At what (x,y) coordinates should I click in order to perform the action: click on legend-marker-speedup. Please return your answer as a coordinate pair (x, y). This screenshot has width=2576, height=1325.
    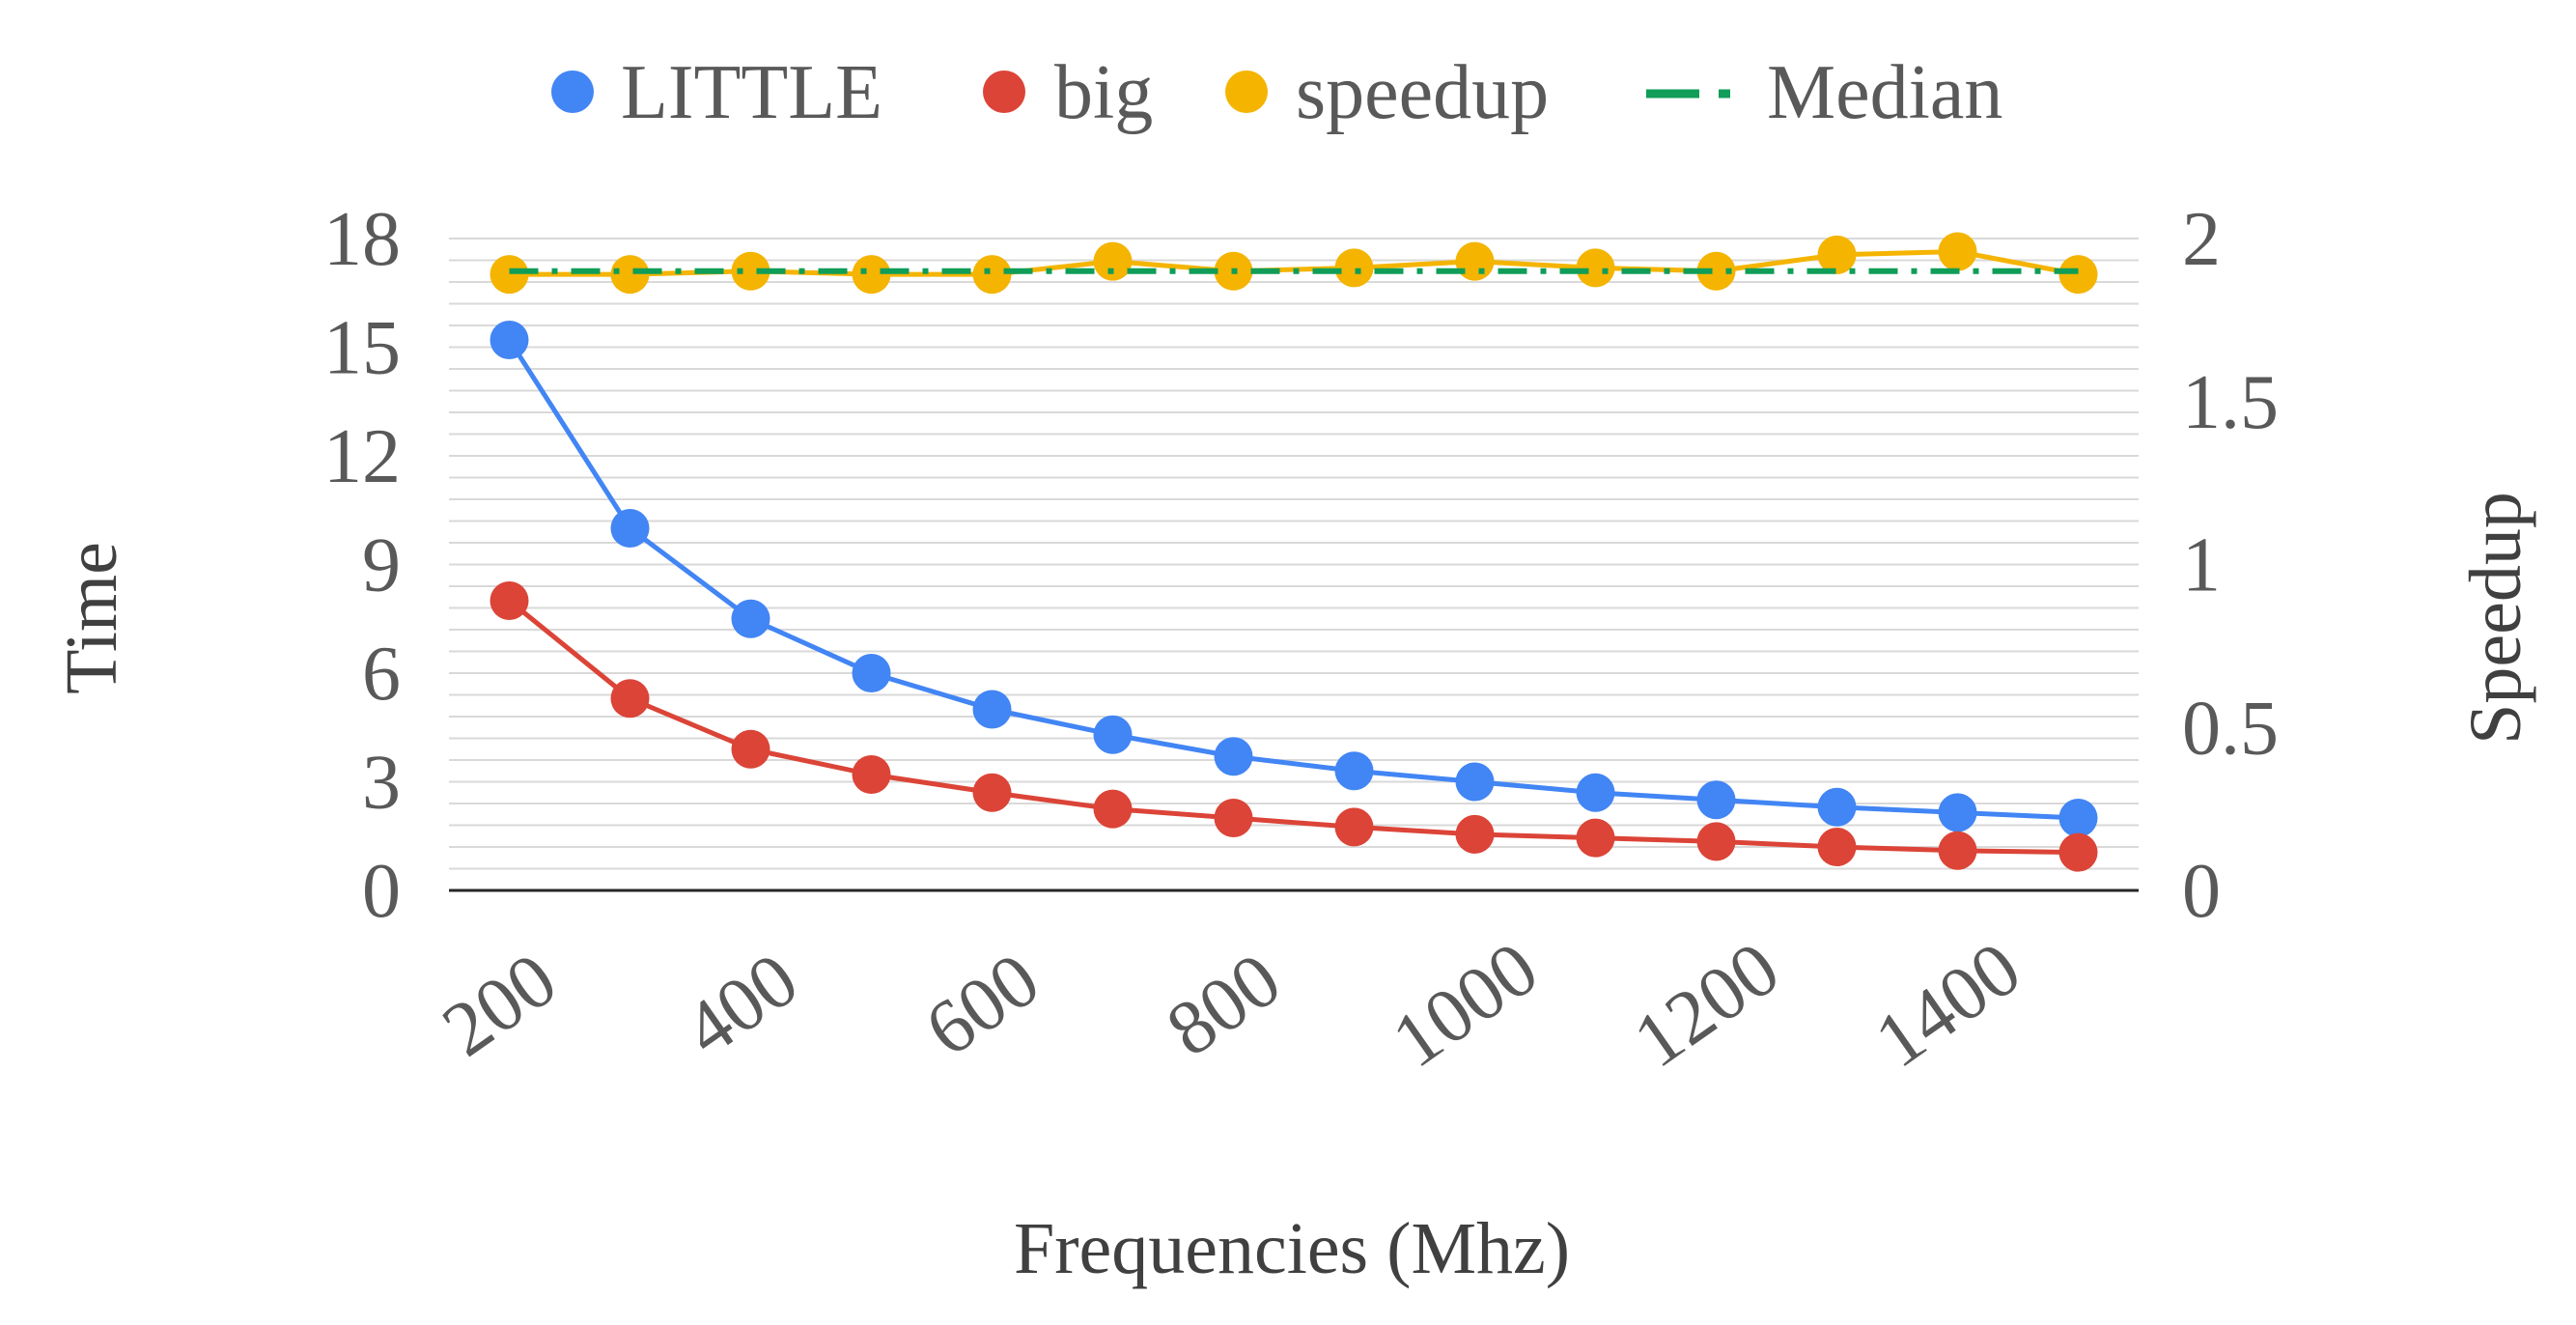
    Looking at the image, I should click on (1247, 91).